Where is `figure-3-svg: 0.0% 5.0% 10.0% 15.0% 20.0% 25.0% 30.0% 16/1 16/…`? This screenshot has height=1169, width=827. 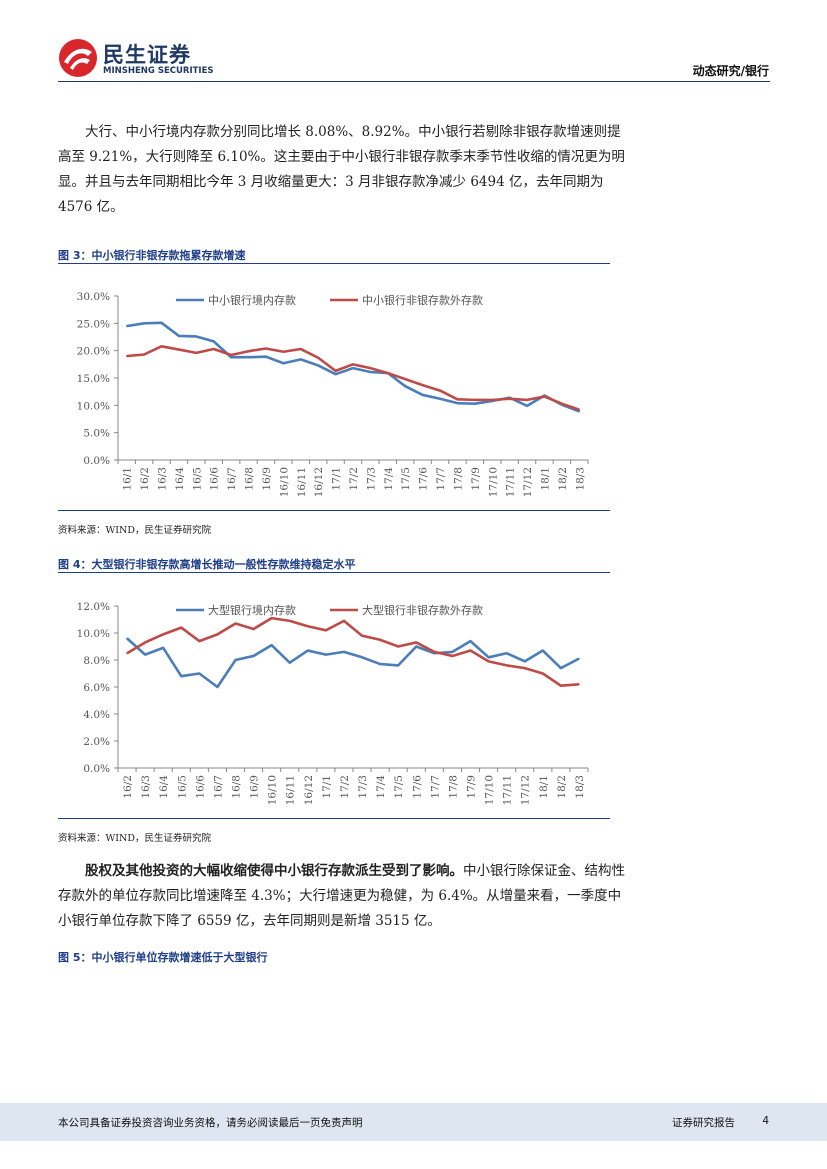
figure-3-svg: 0.0% 5.0% 10.0% 15.0% 20.0% 25.0% 30.0% 16/1 16/… is located at coordinates (333, 394).